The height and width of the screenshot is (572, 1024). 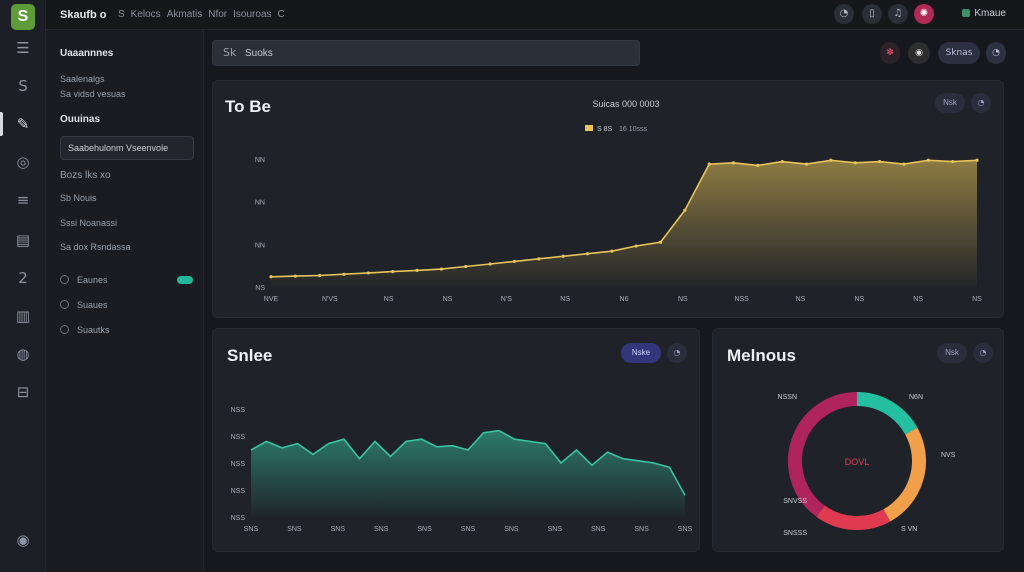 I want to click on search-bar: Sk, so click(x=426, y=53).